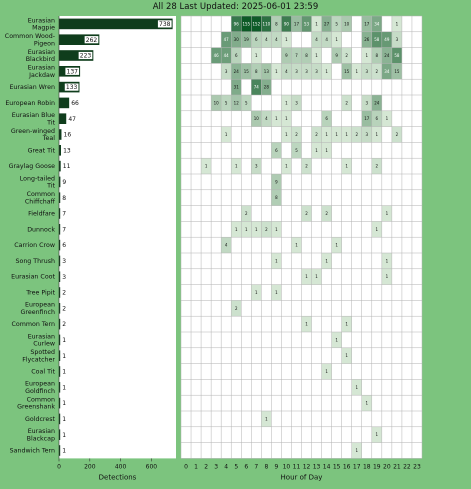  What do you see at coordinates (59, 466) in the screenshot?
I see `x-tick-label: 0` at bounding box center [59, 466].